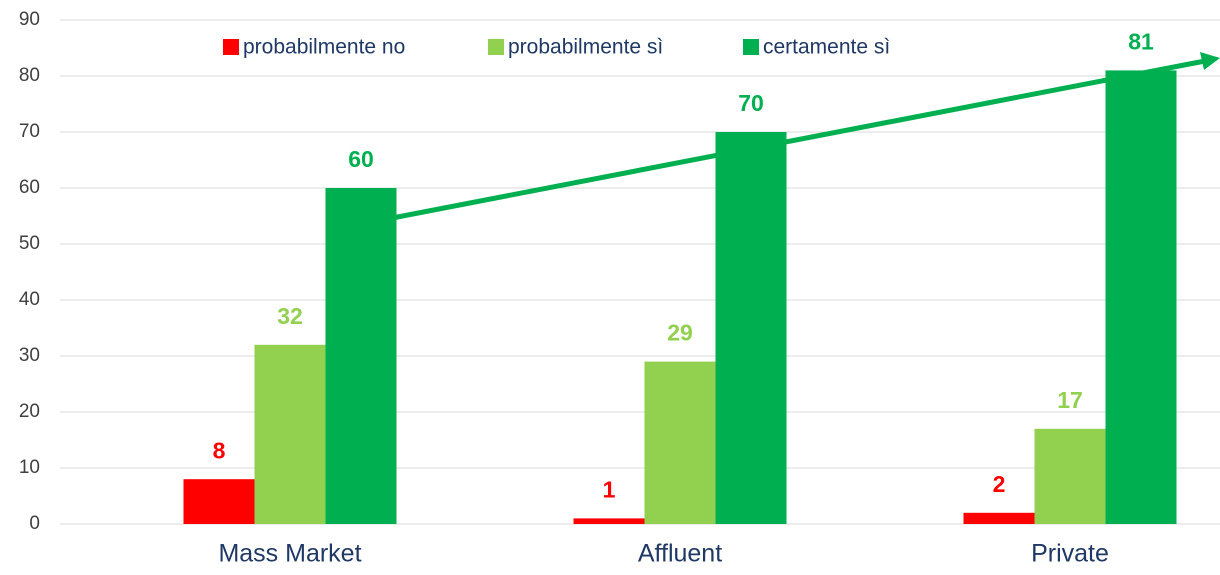 The image size is (1220, 575). I want to click on data-label: 1, so click(609, 489).